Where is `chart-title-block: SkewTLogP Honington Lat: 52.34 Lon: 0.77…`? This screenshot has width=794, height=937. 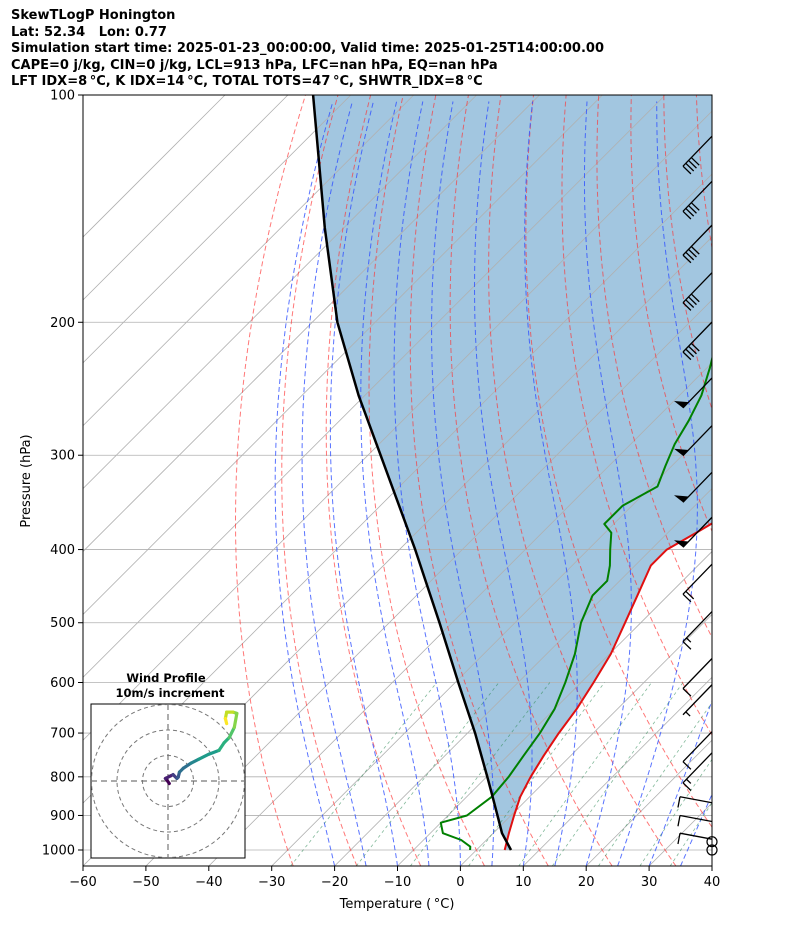
chart-title-block: SkewTLogP Honington Lat: 52.34 Lon: 0.77… is located at coordinates (307, 49).